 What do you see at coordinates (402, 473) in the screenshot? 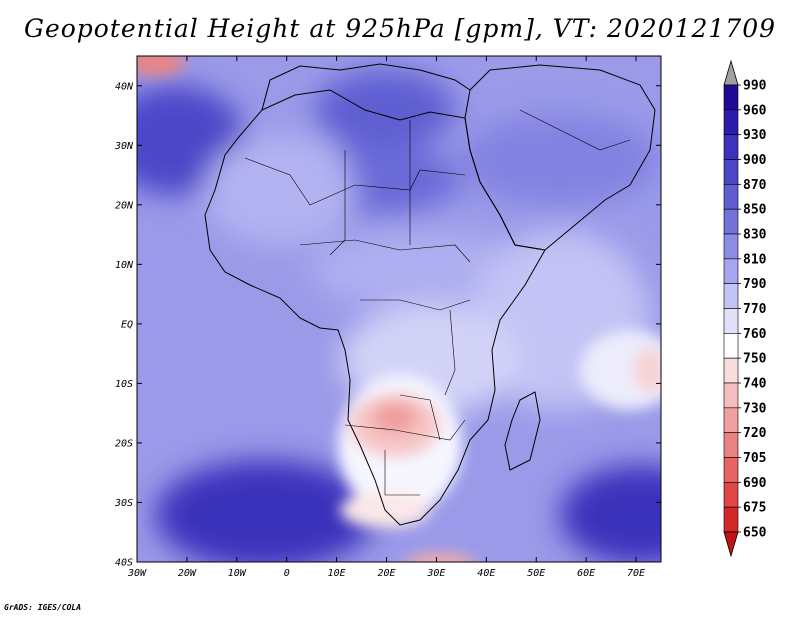
I see `border-namibia-botswana` at bounding box center [402, 473].